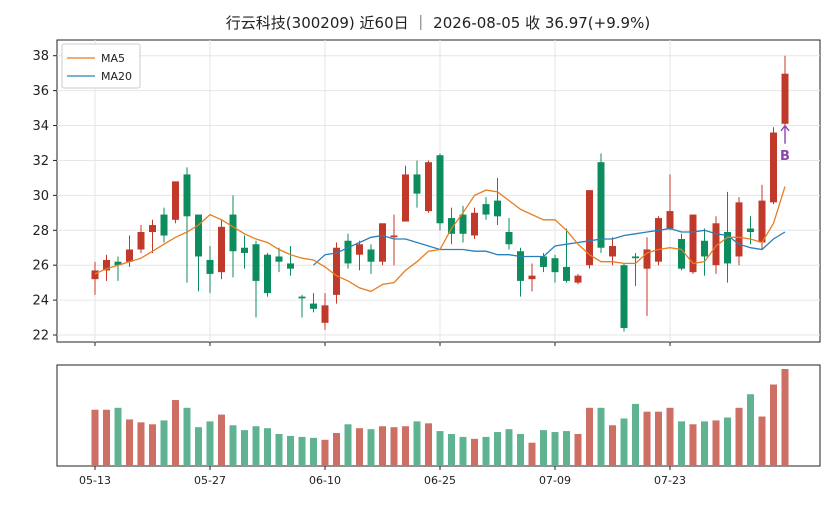 The height and width of the screenshot is (506, 836). Describe the element at coordinates (40, 336) in the screenshot. I see `y-tick-label: 22` at that location.